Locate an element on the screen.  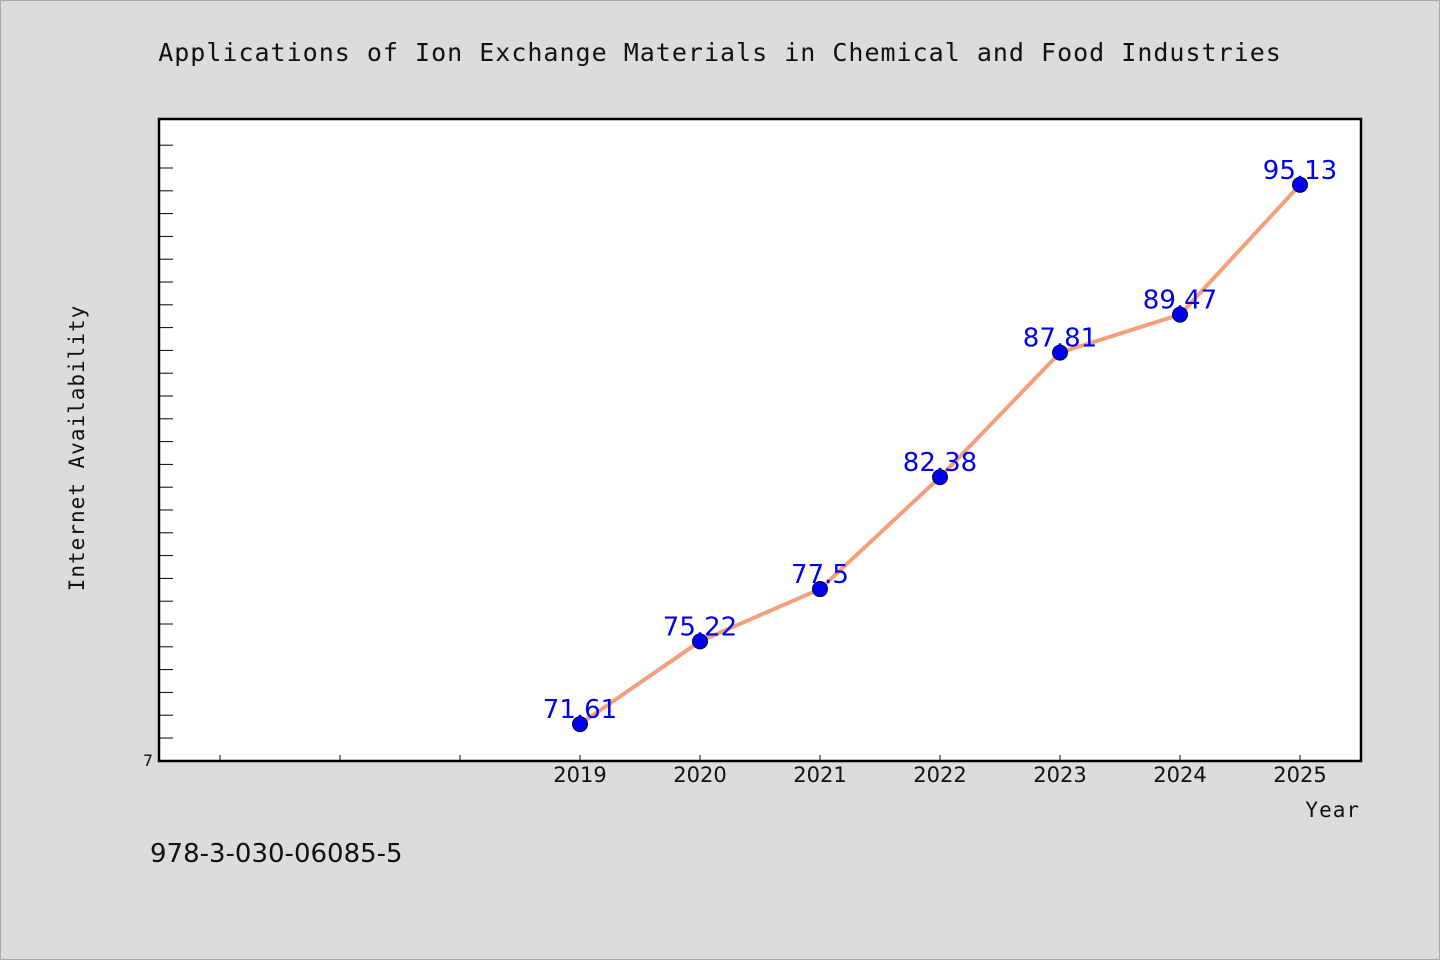
y-tick-label: 7 is located at coordinates (148, 760).